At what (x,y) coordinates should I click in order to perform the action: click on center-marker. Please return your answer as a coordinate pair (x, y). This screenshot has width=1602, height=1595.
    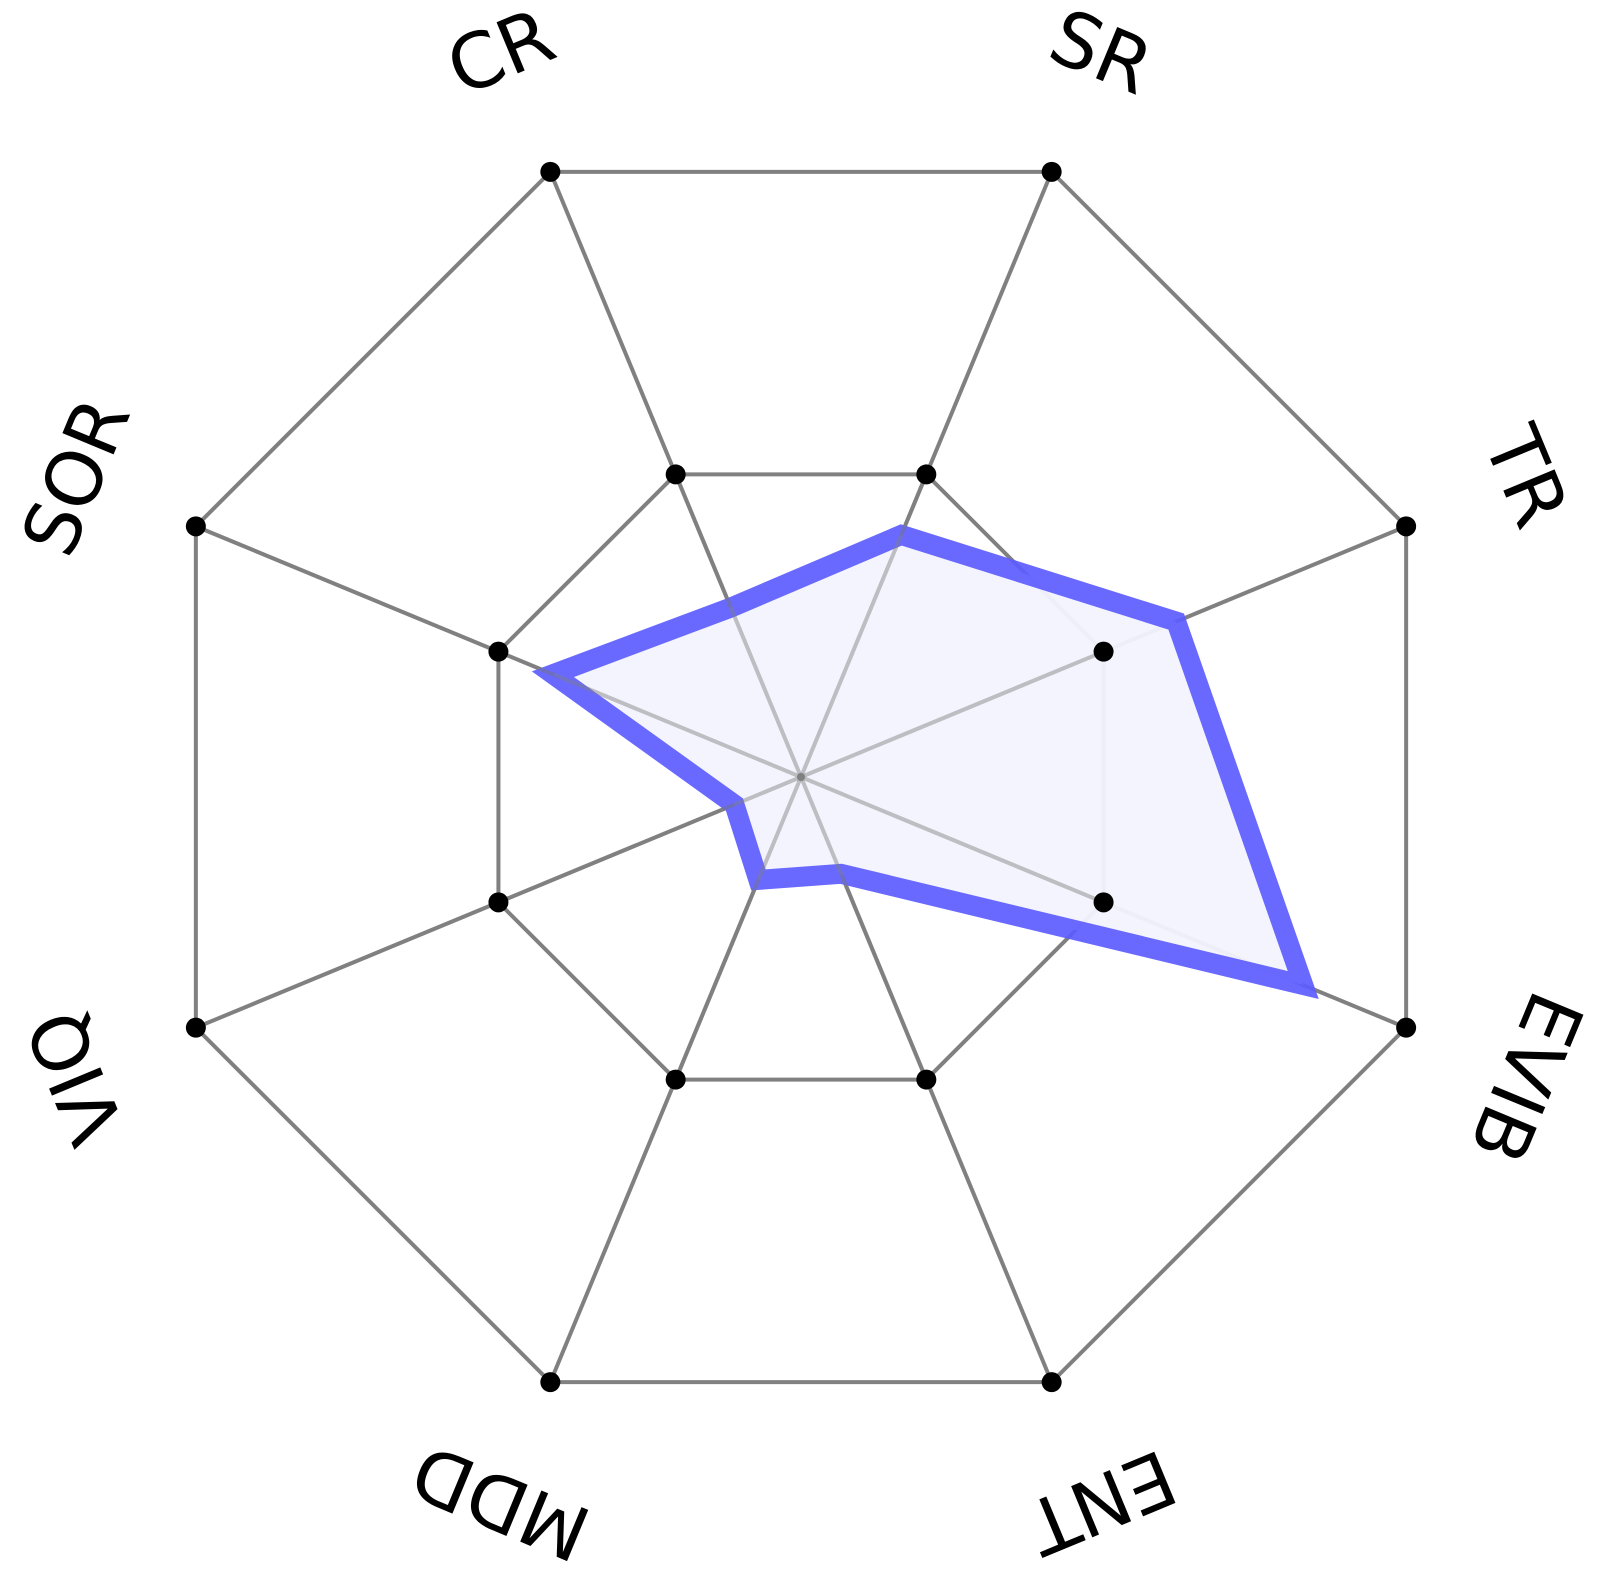
    Looking at the image, I should click on (801, 777).